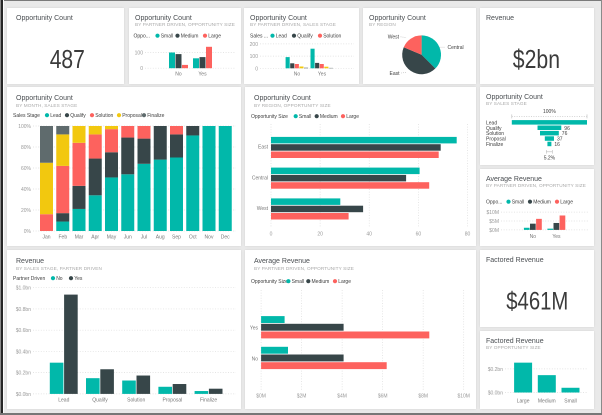  What do you see at coordinates (193, 238) in the screenshot?
I see `svg-text: Oct` at bounding box center [193, 238].